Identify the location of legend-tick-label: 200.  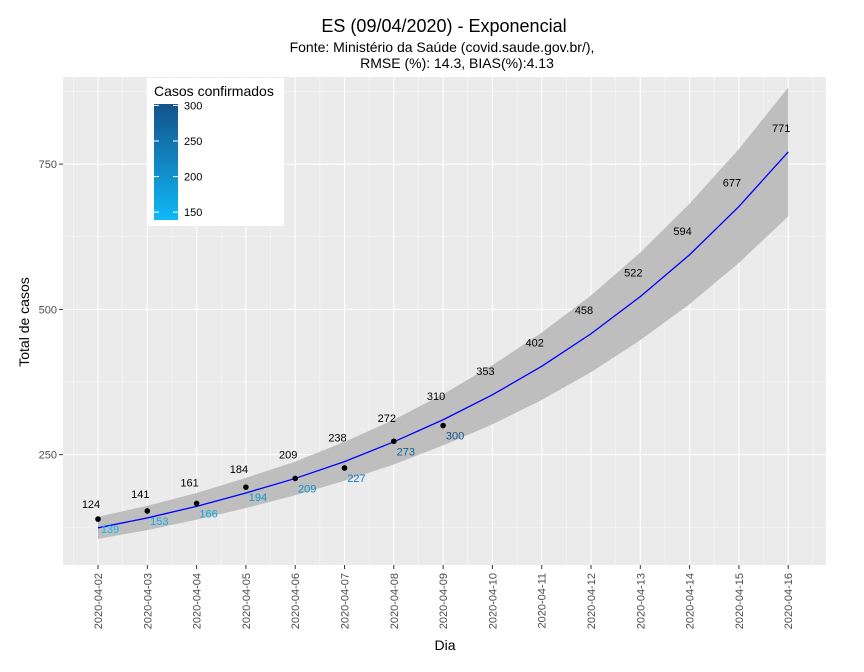
(193, 178).